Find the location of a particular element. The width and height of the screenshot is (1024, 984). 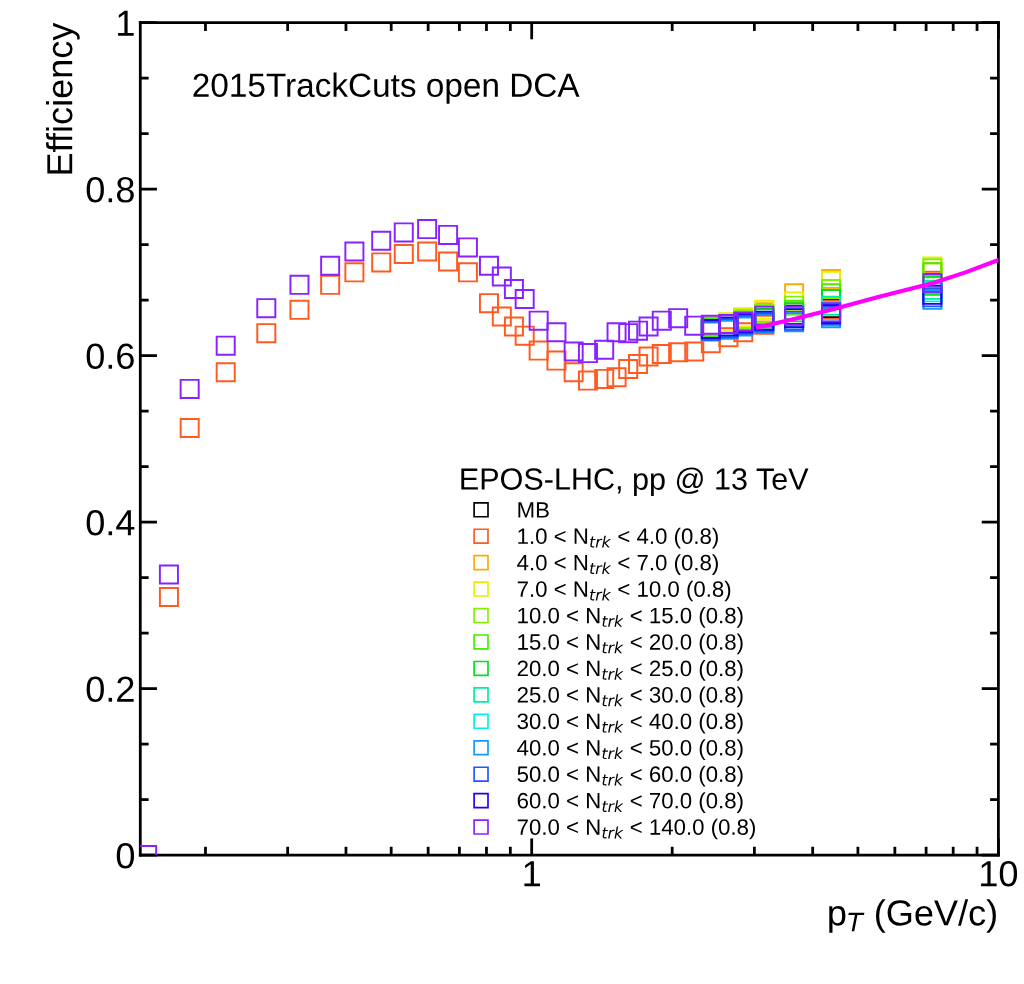

y-tick-label: 0.6 is located at coordinates (110, 356).